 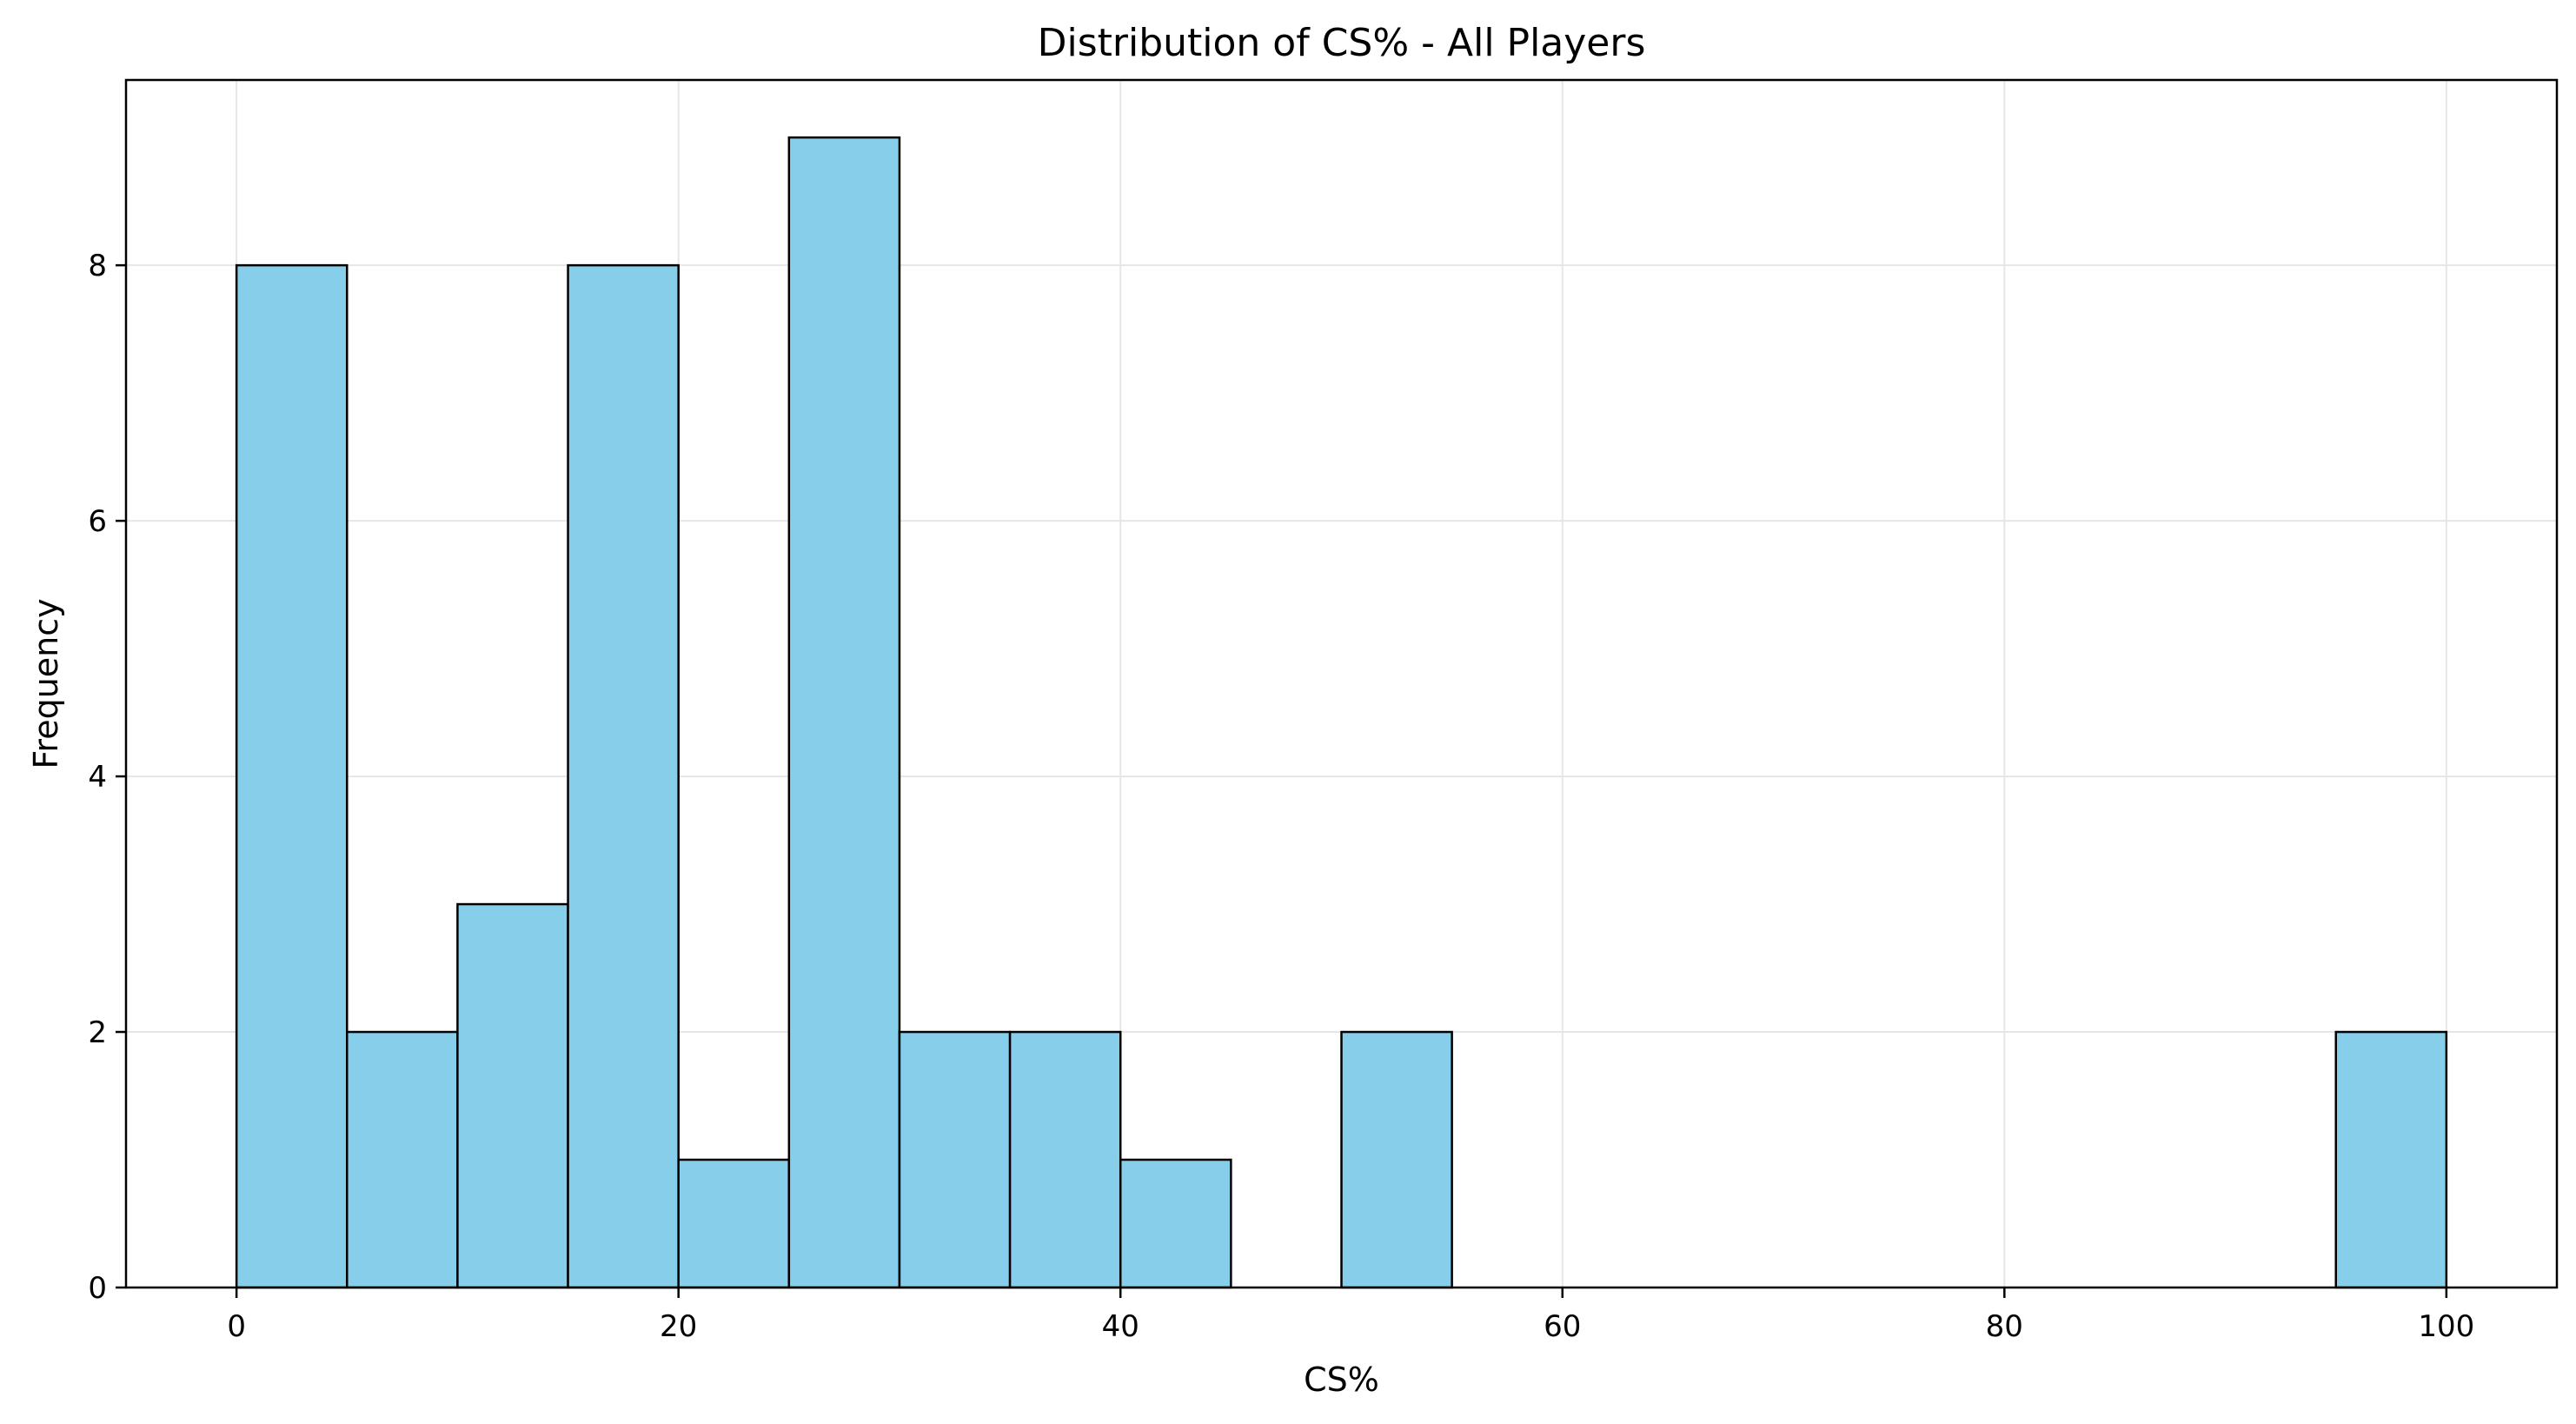 What do you see at coordinates (1562, 1326) in the screenshot?
I see `x-tick-label-60: 60` at bounding box center [1562, 1326].